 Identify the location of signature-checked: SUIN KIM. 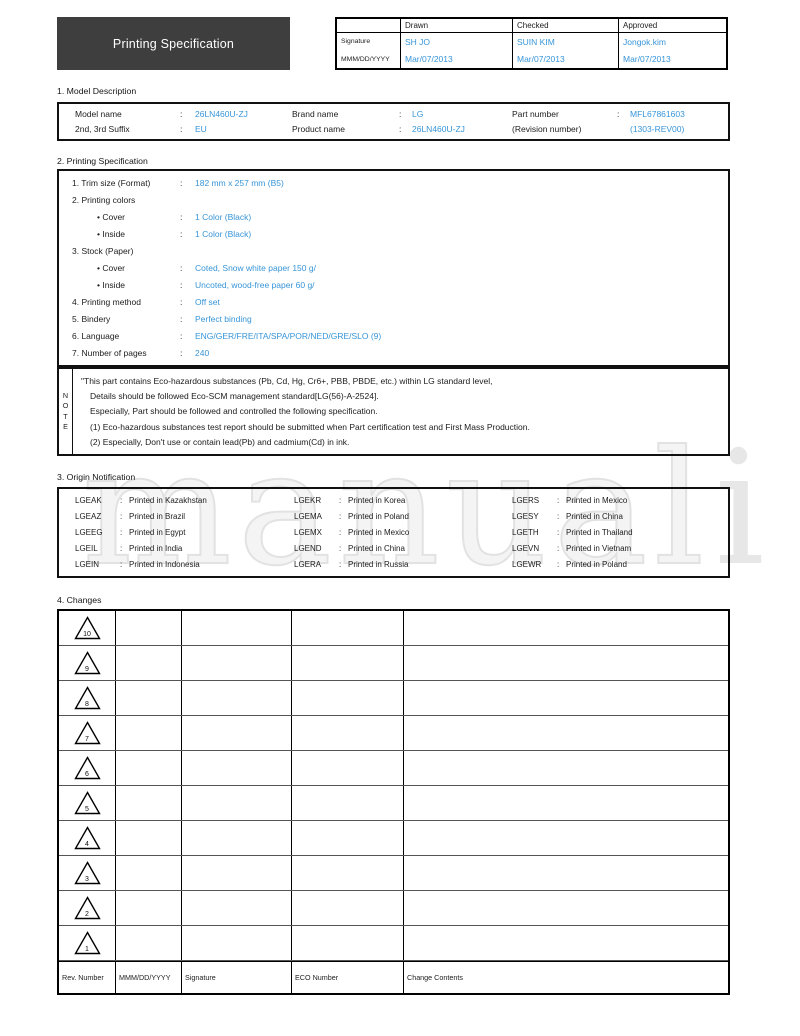
(565, 41).